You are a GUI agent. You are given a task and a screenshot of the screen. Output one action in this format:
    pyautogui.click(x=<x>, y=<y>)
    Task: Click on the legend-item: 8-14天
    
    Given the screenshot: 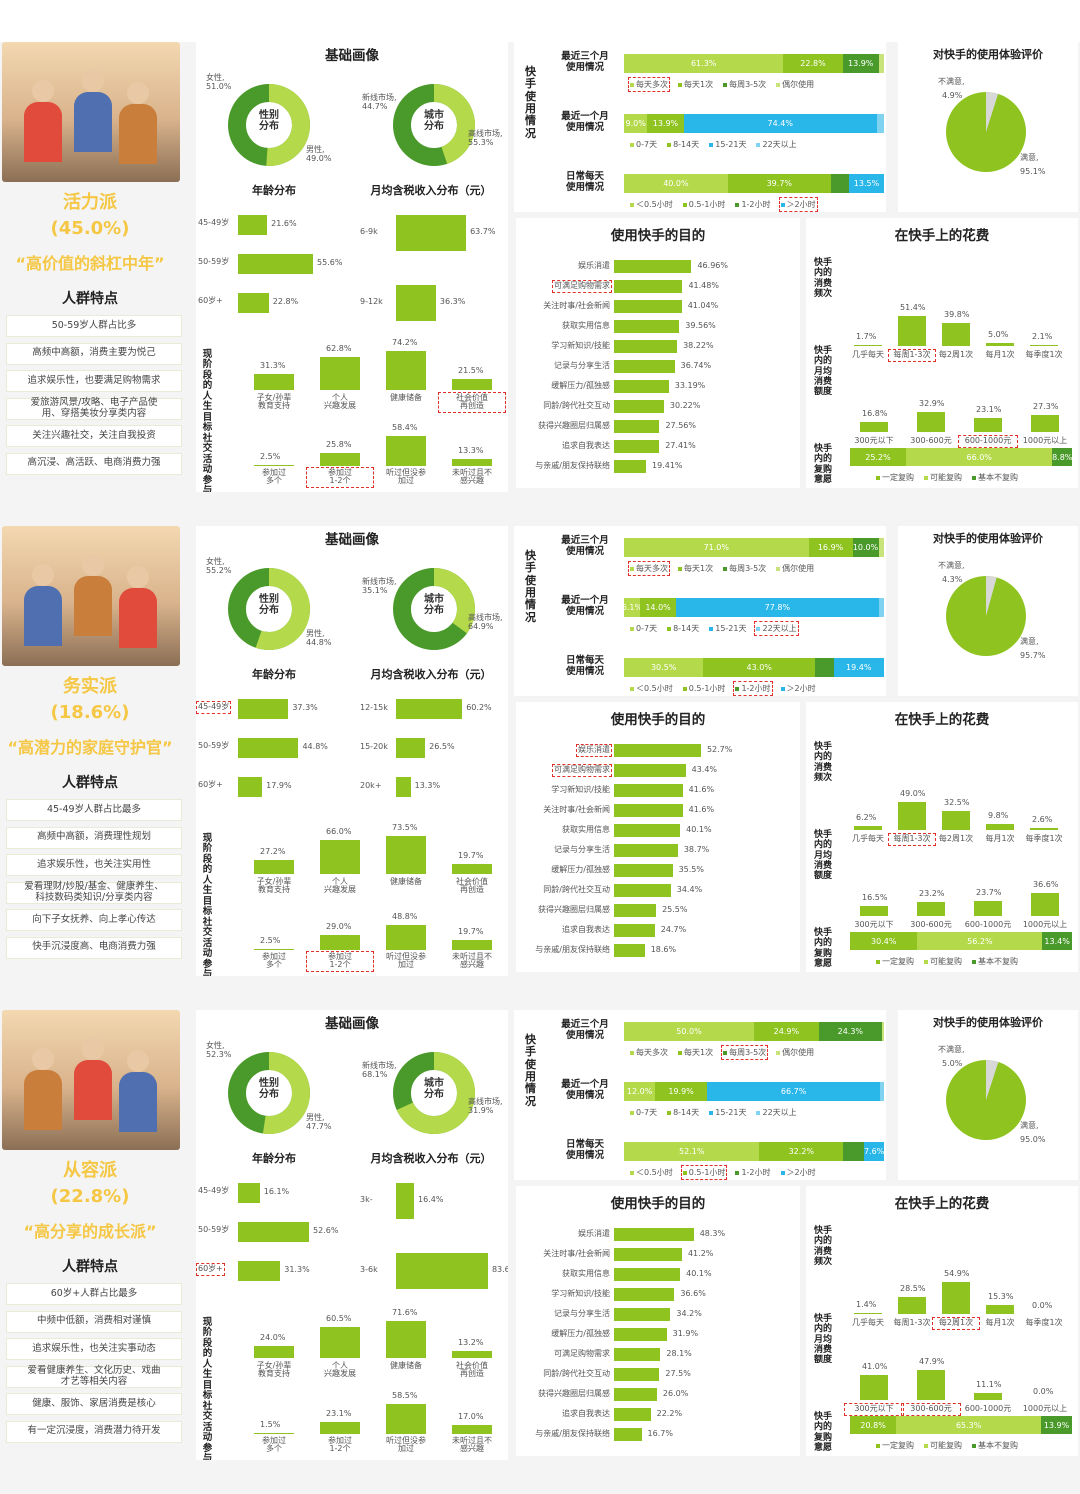 What is the action you would take?
    pyautogui.click(x=683, y=1112)
    